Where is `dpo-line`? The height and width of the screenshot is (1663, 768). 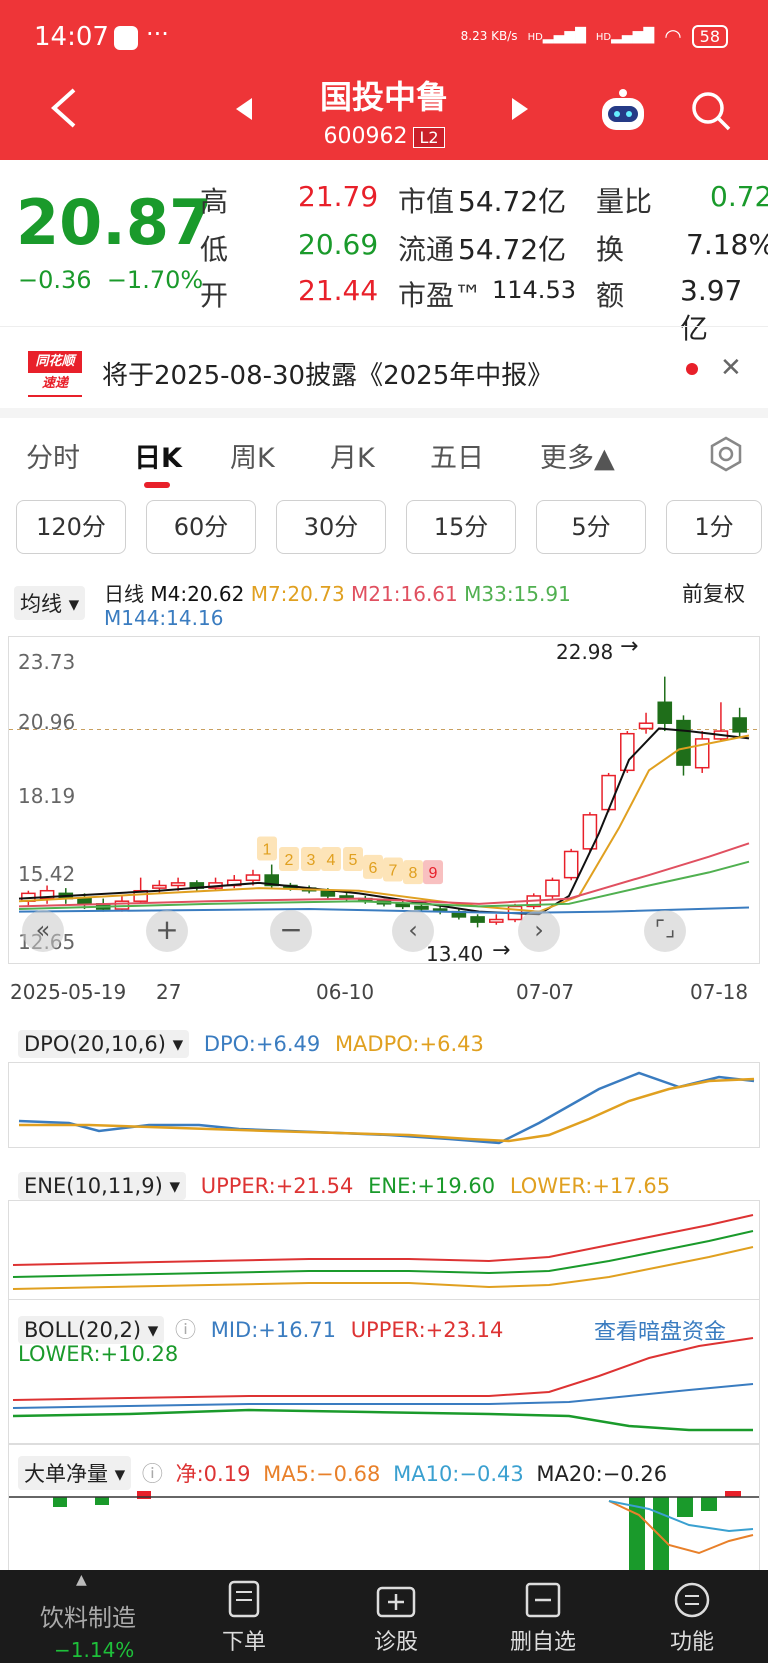 dpo-line is located at coordinates (386, 1108).